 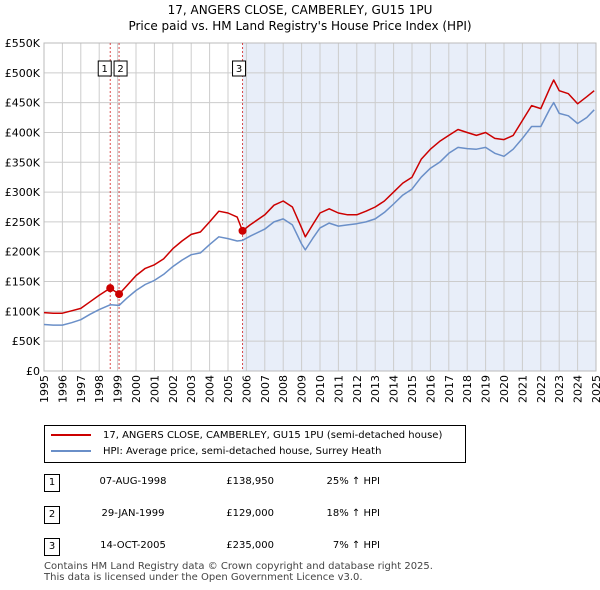 I want to click on legend-line-hpi, so click(x=71, y=451).